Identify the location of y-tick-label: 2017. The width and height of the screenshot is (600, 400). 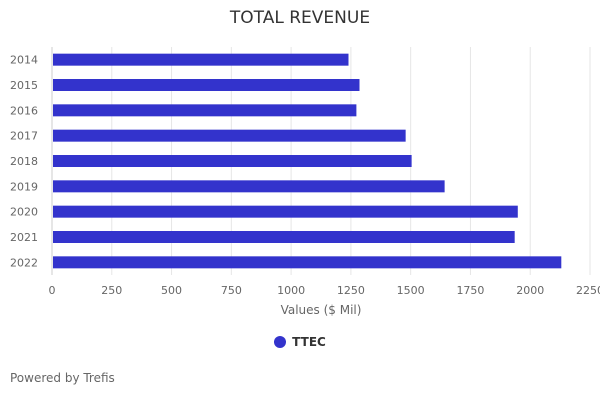
(24, 136).